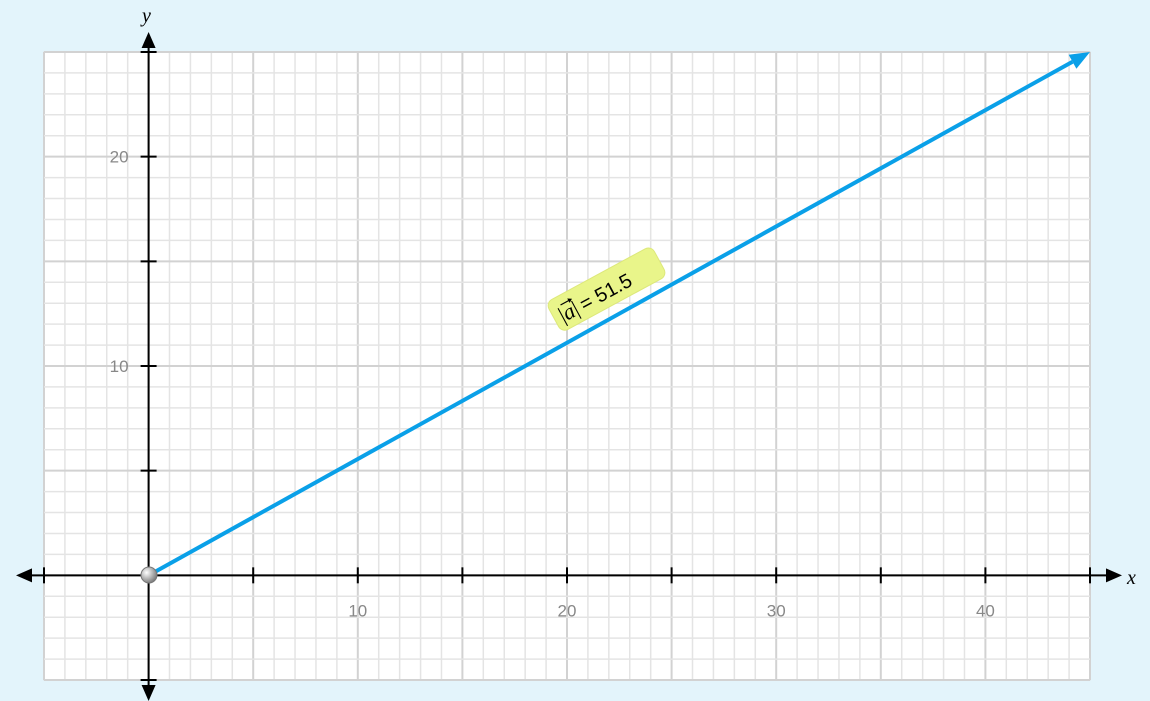  What do you see at coordinates (985, 610) in the screenshot?
I see `x-tick-label: 40` at bounding box center [985, 610].